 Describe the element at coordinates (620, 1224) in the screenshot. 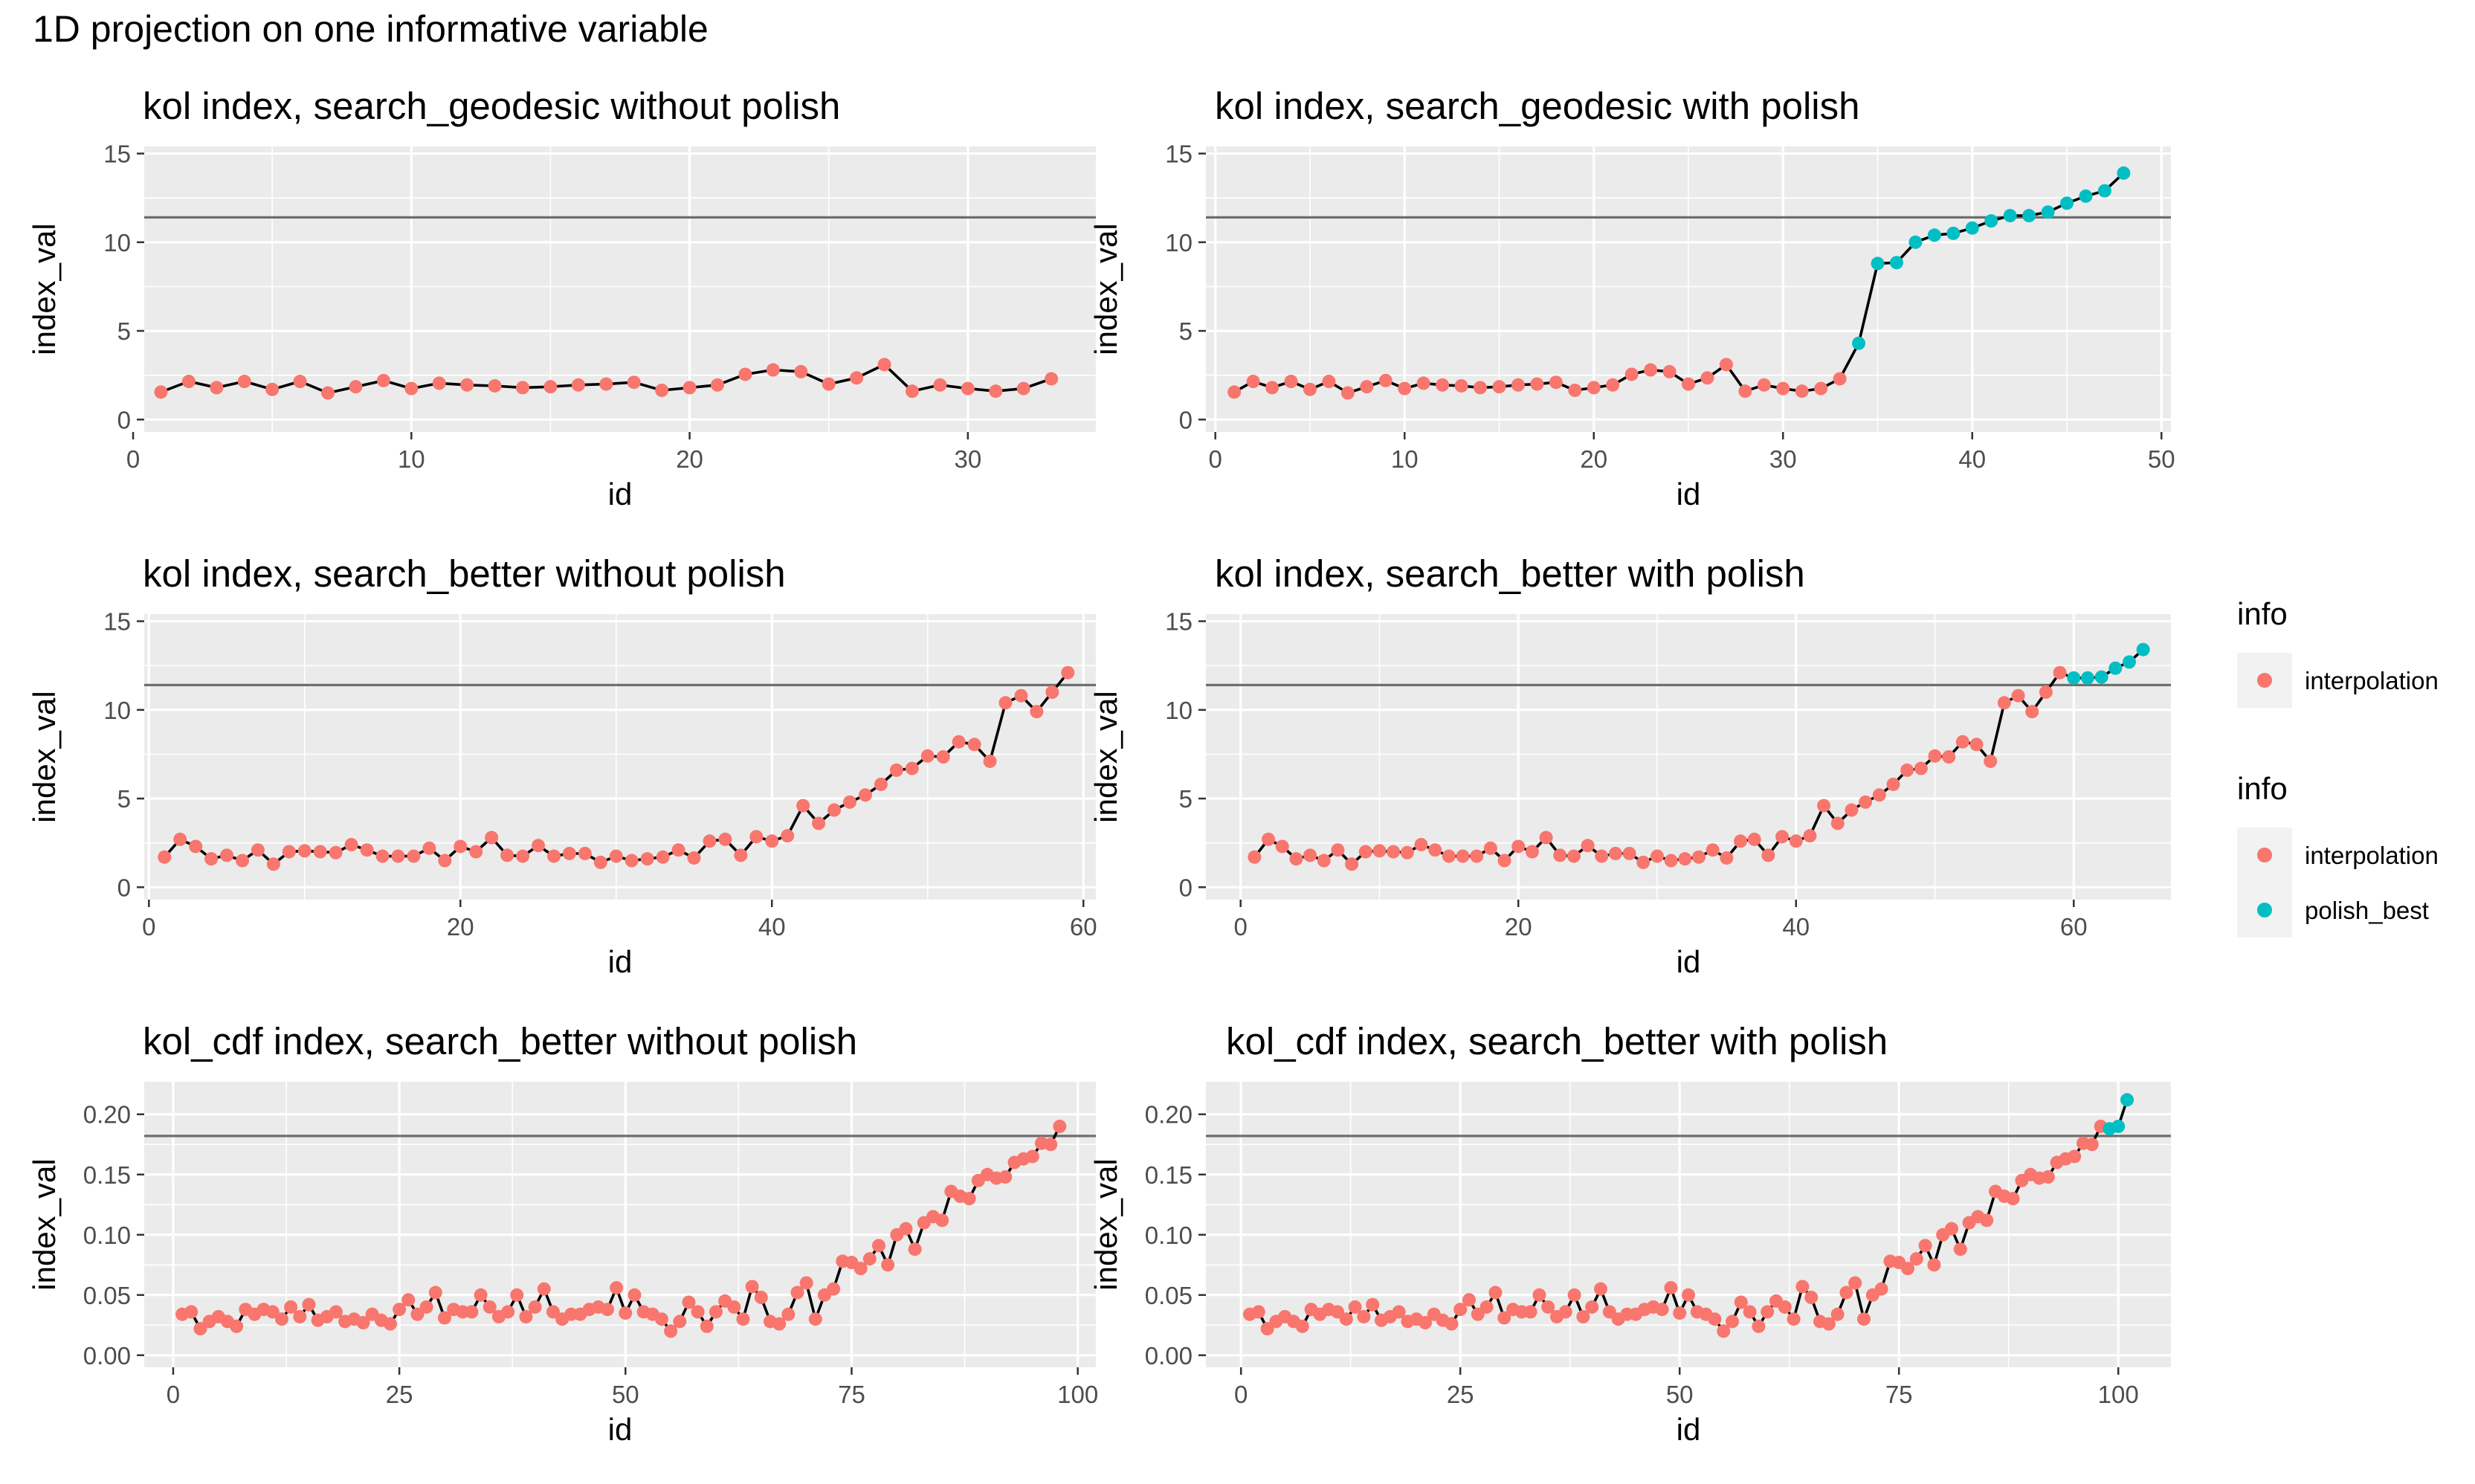

I see `panel-background` at that location.